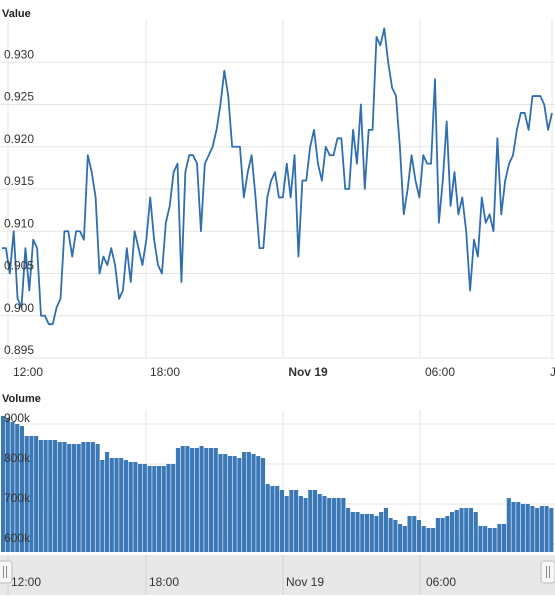  Describe the element at coordinates (21, 399) in the screenshot. I see `volume-panel-title: Volume` at that location.